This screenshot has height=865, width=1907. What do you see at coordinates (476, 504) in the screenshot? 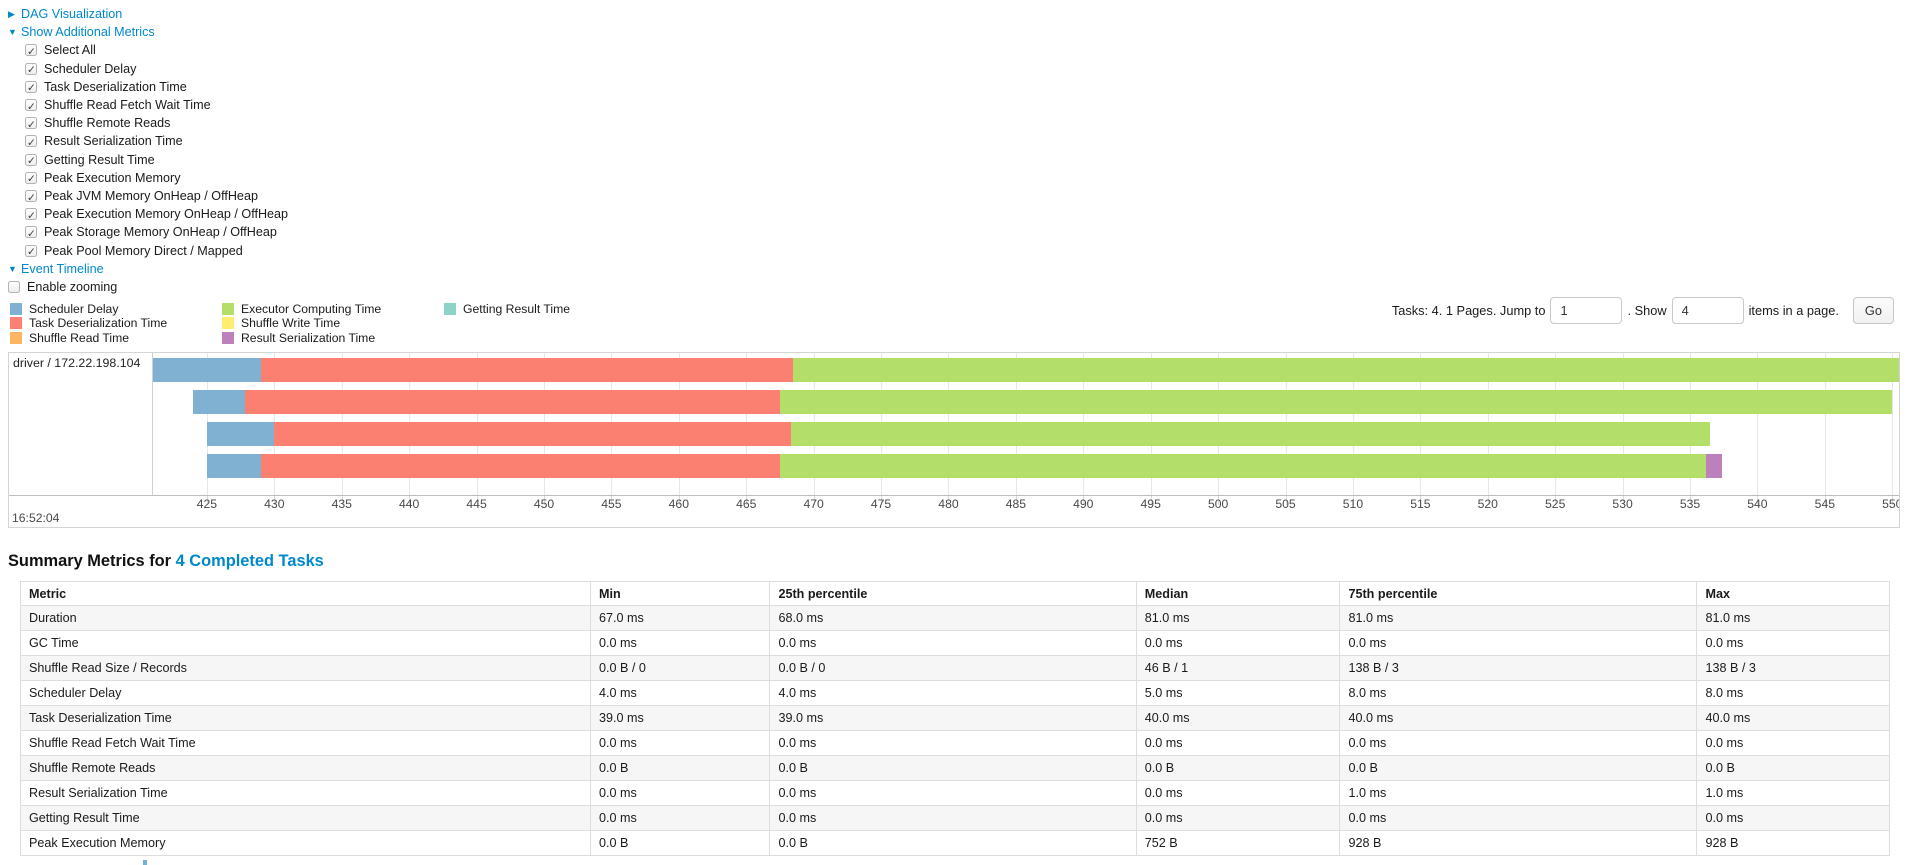
I see `axis-tick-label: 445` at bounding box center [476, 504].